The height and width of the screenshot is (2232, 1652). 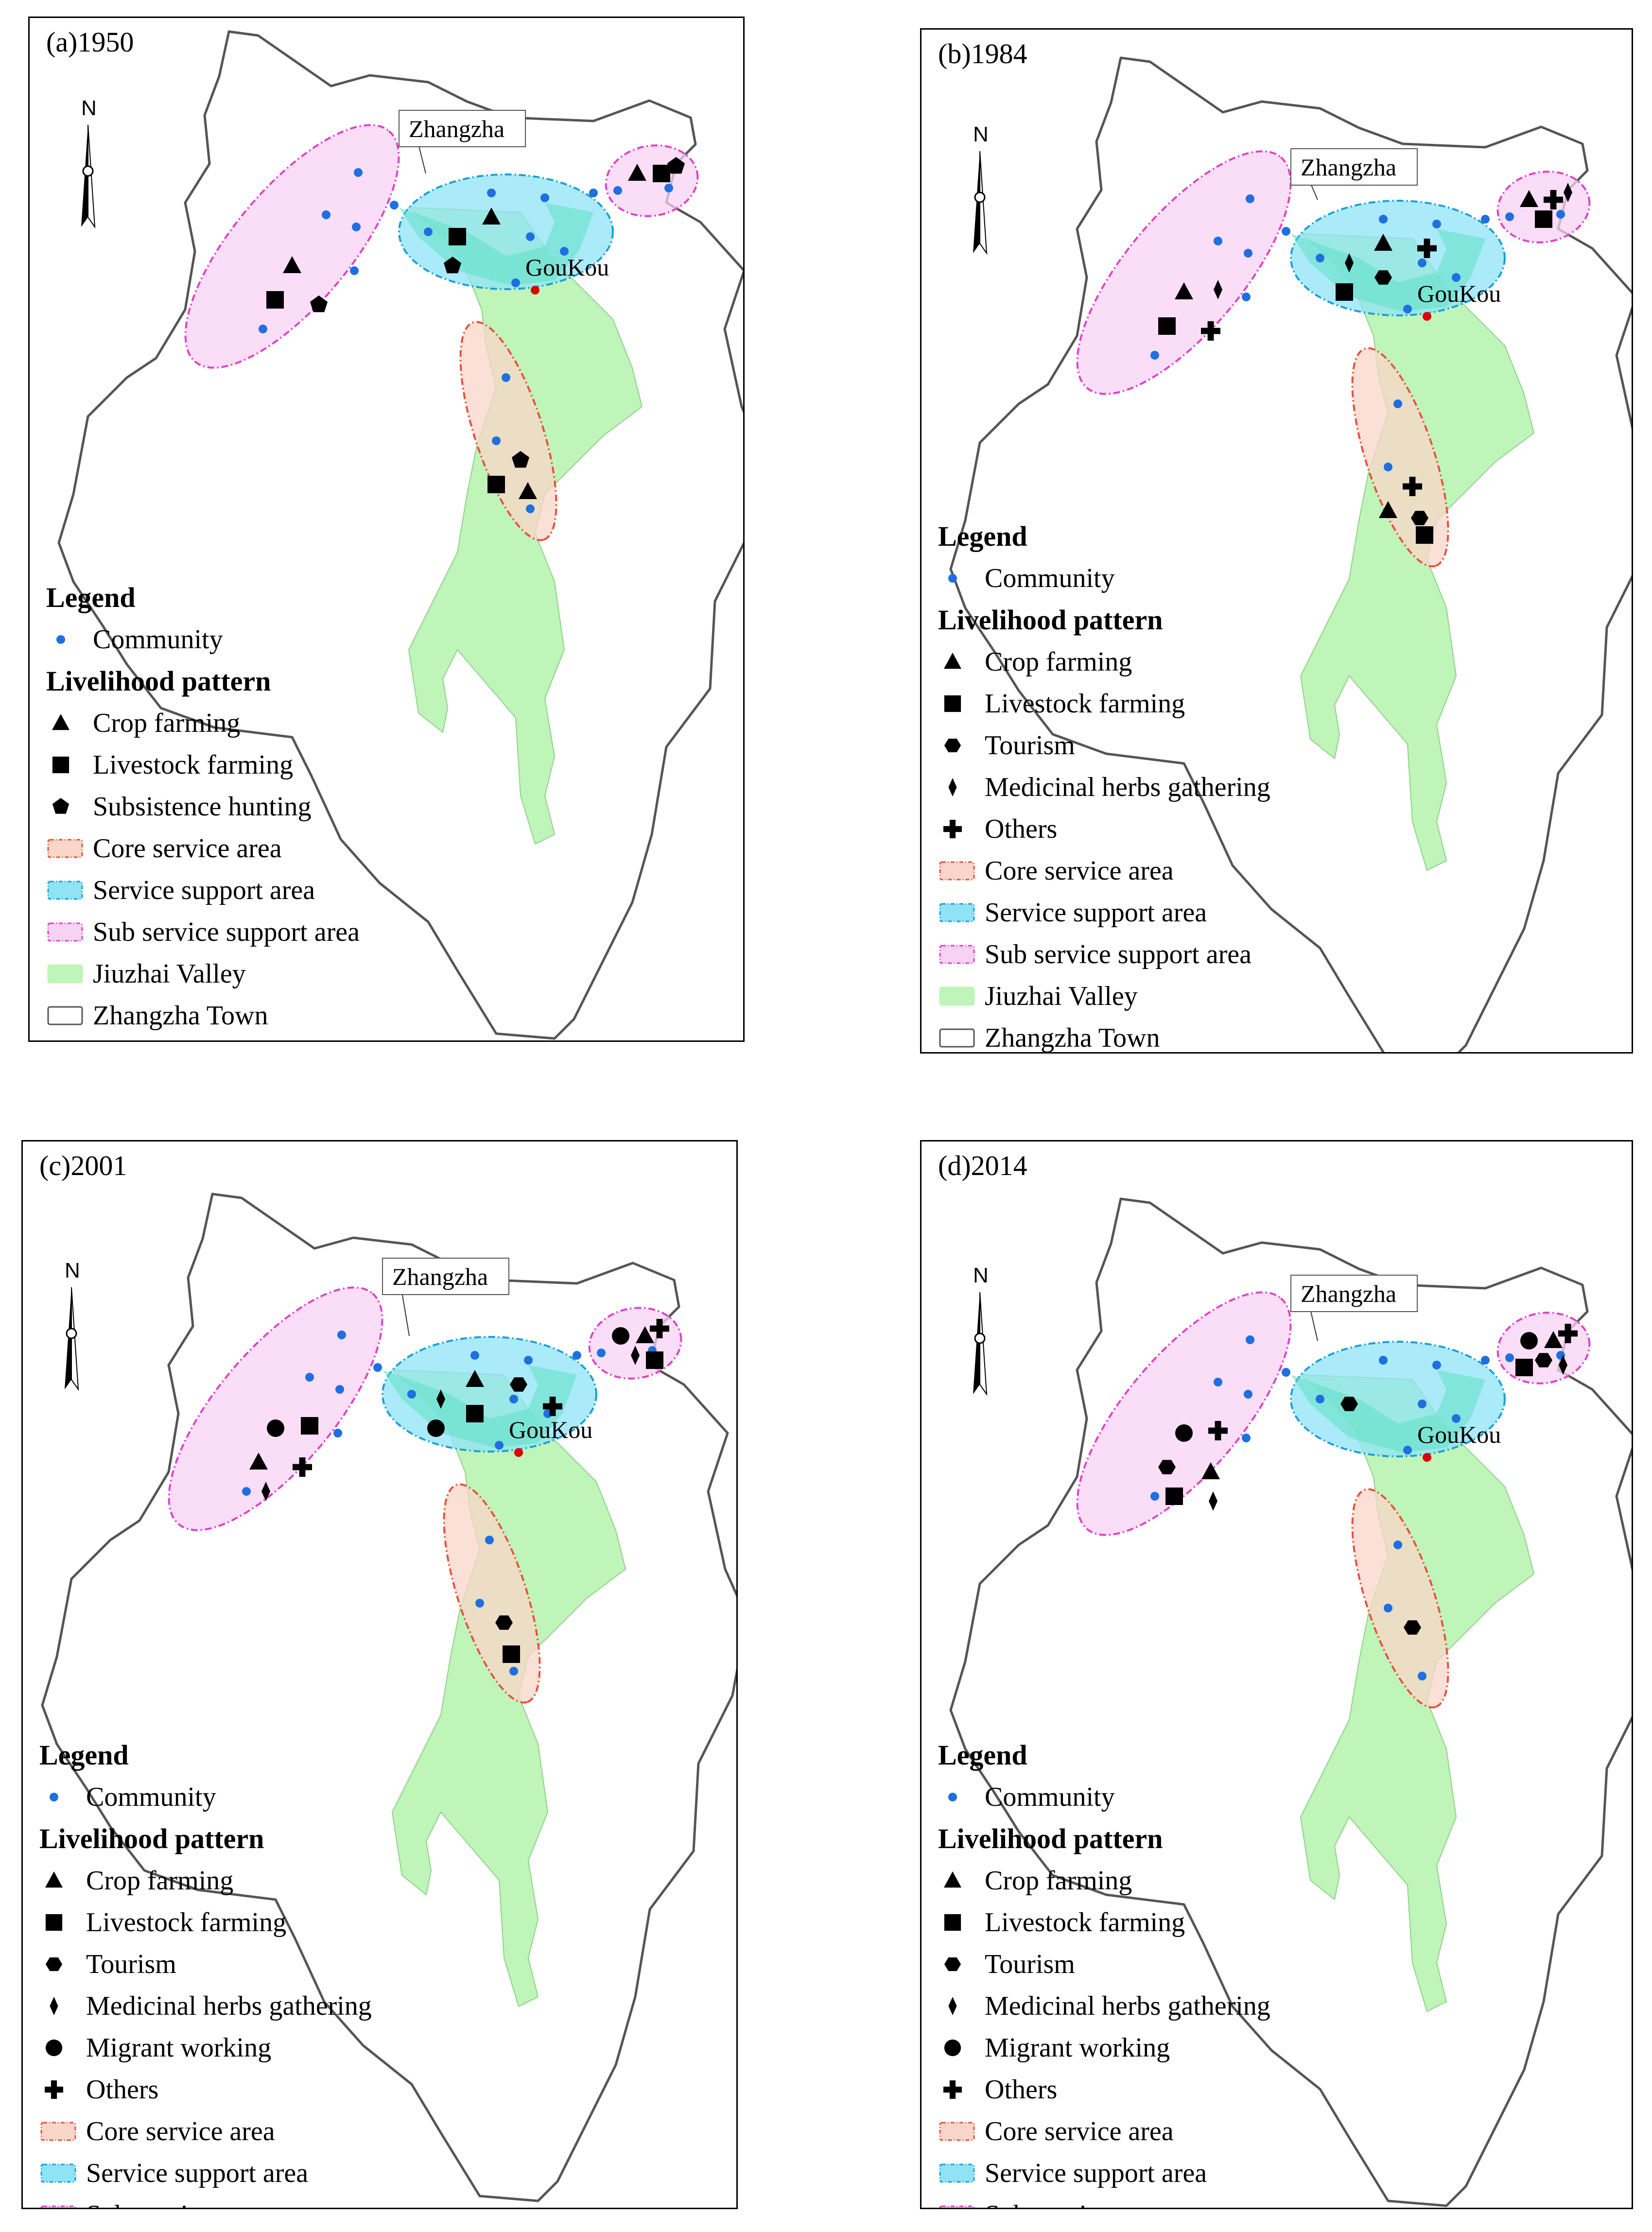 I want to click on legend-core: Core service area, so click(x=1104, y=871).